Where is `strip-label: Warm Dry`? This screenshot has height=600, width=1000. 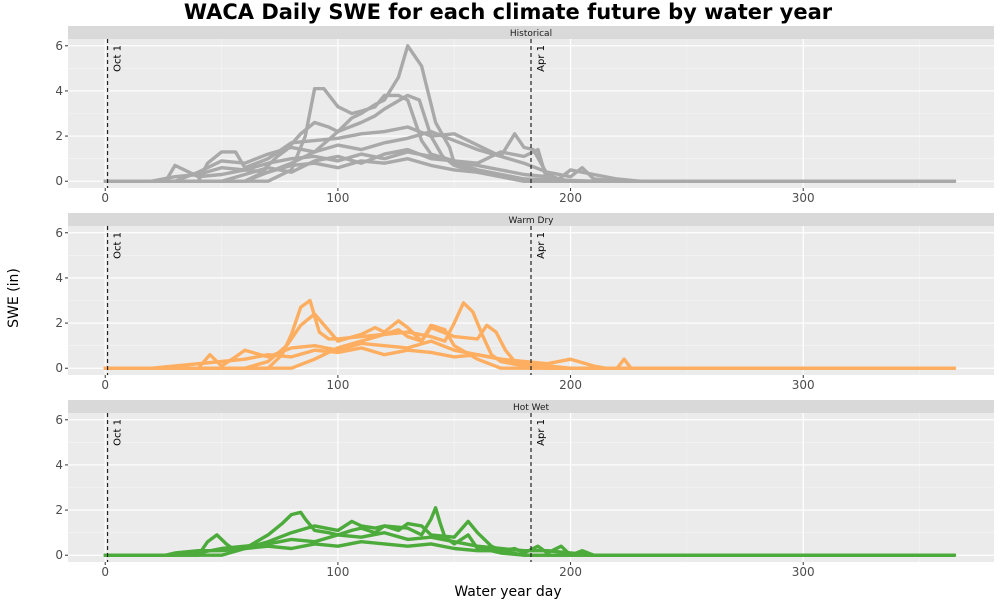
strip-label: Warm Dry is located at coordinates (532, 221).